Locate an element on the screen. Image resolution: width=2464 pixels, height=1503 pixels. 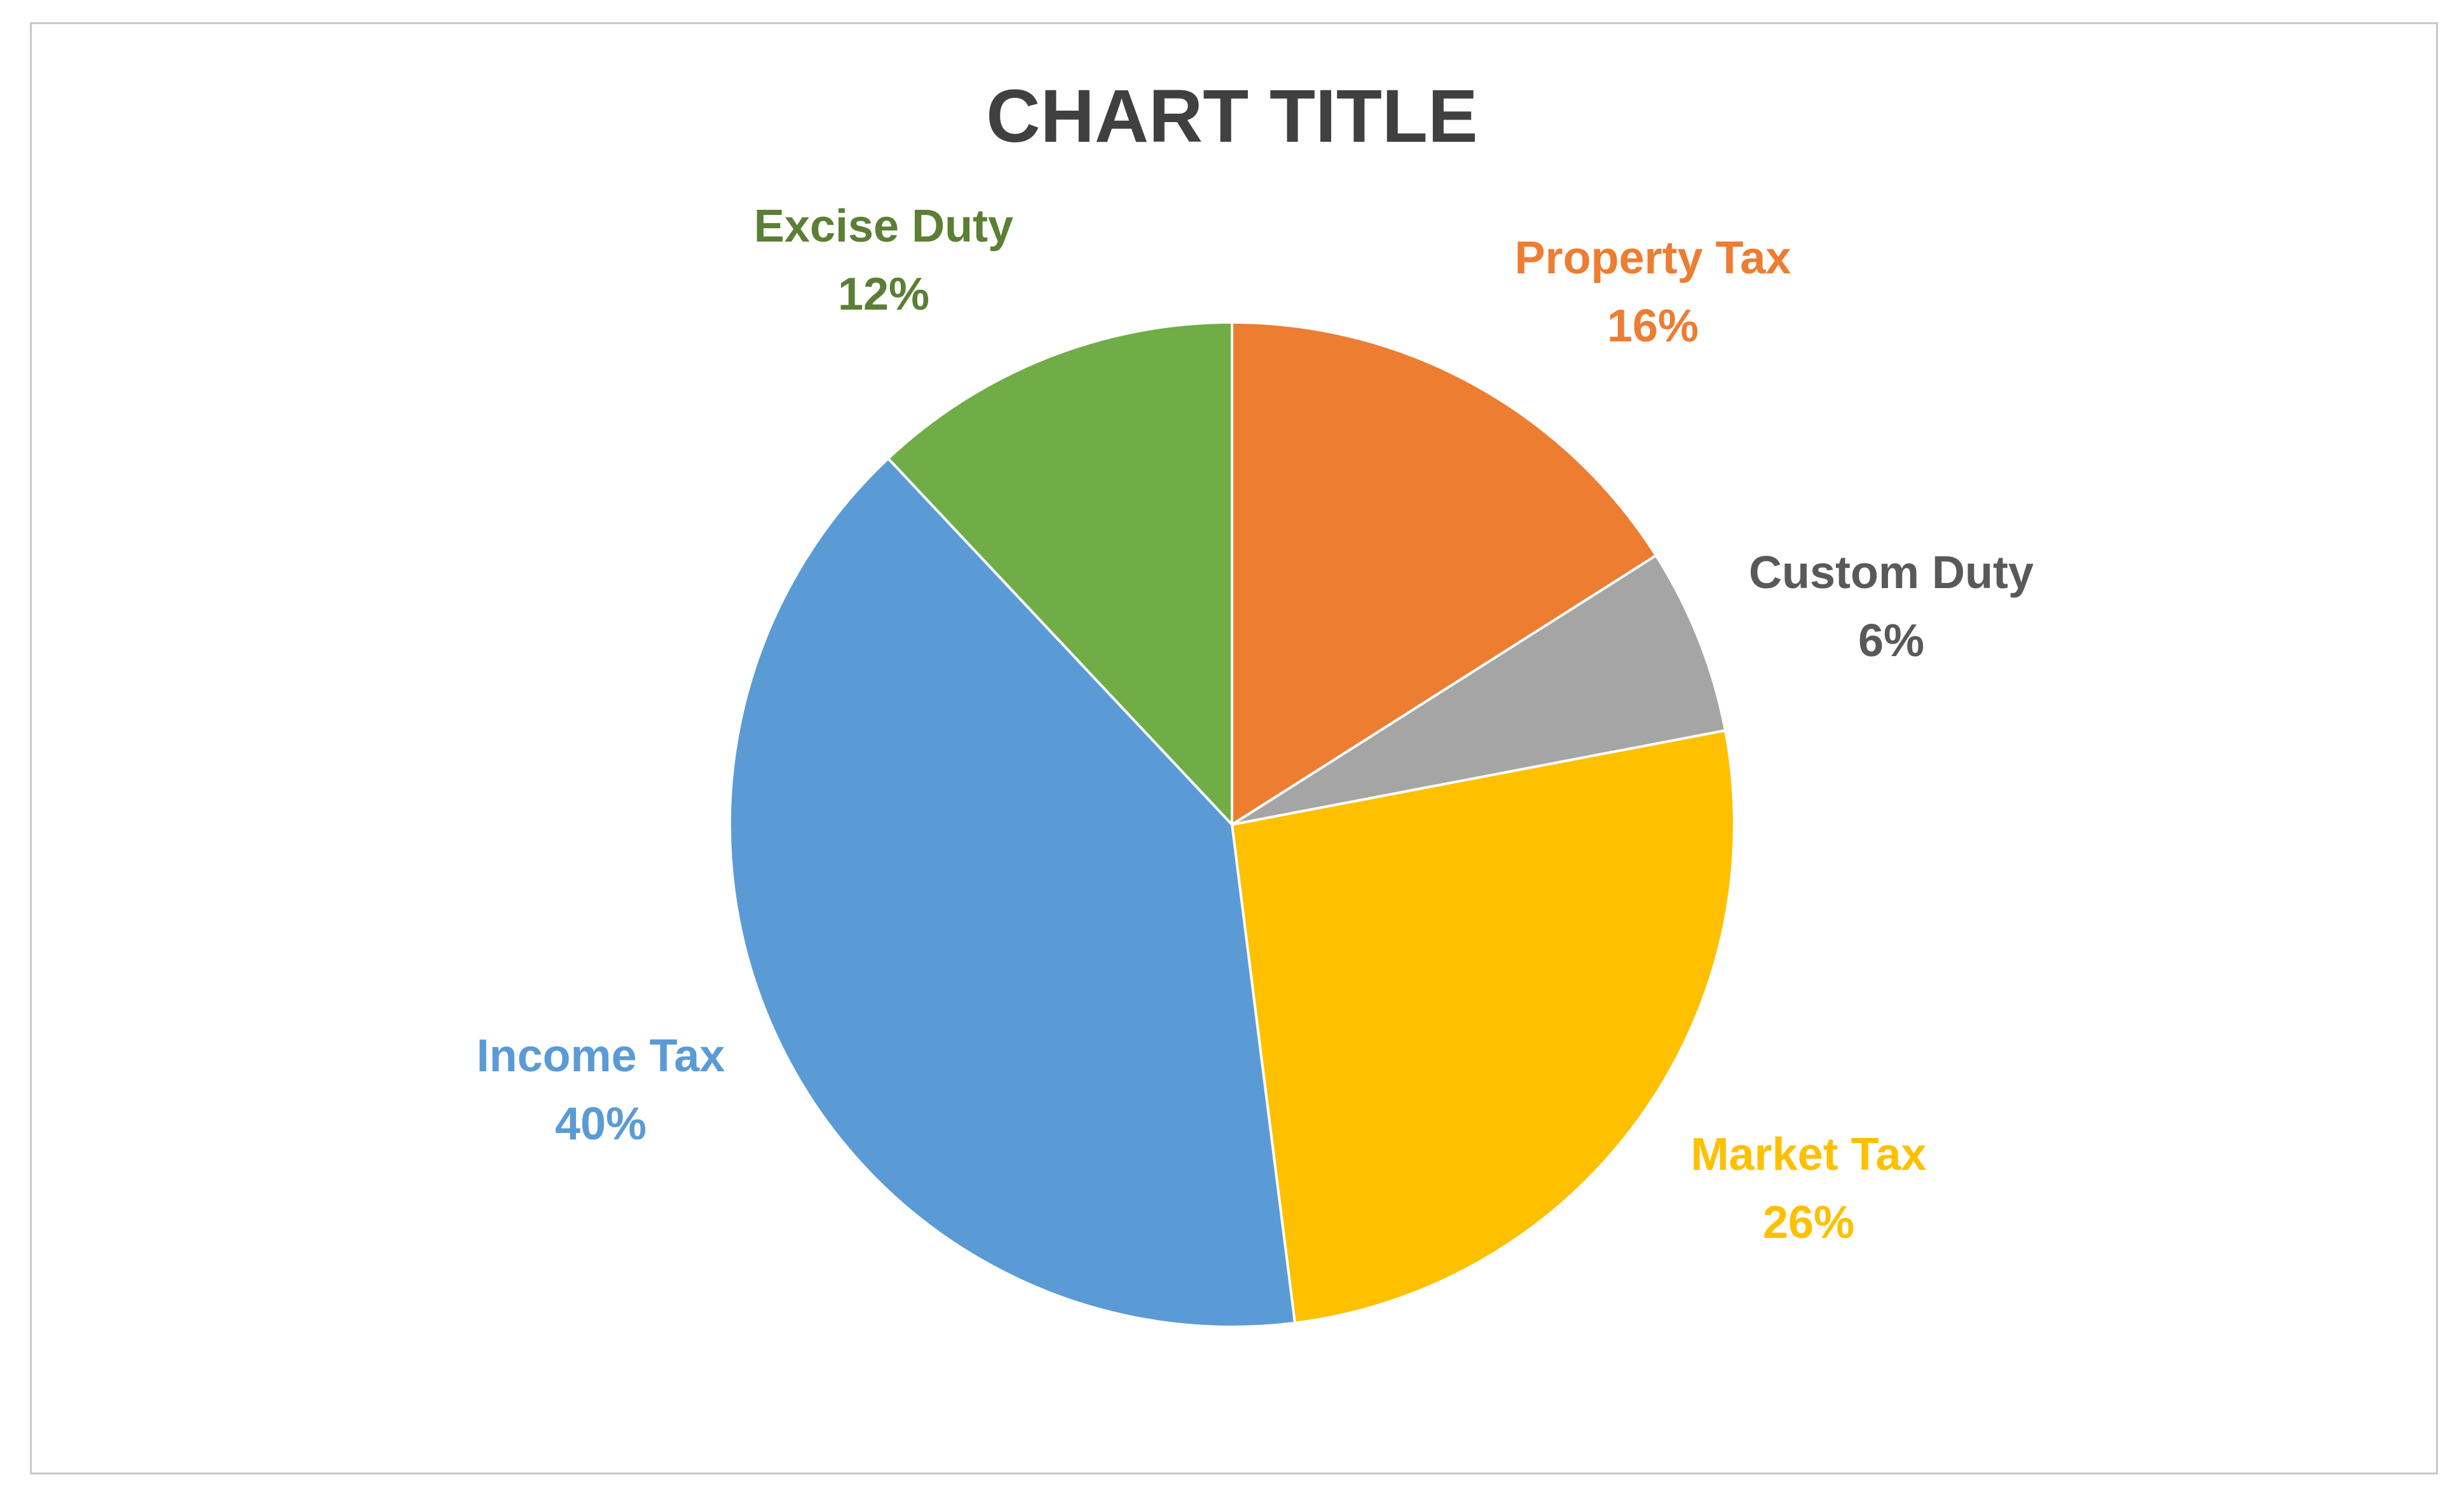
slice-value-market-tax: 26% is located at coordinates (1808, 1223).